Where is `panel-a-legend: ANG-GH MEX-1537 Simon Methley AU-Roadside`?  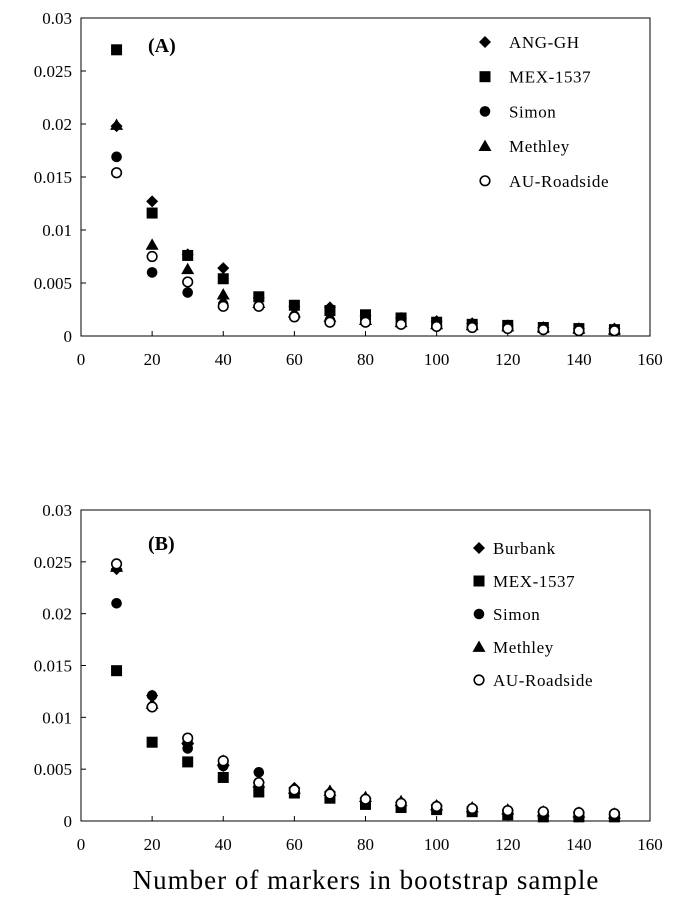
panel-a-legend: ANG-GH MEX-1537 Simon Methley AU-Roadside is located at coordinates (543, 112).